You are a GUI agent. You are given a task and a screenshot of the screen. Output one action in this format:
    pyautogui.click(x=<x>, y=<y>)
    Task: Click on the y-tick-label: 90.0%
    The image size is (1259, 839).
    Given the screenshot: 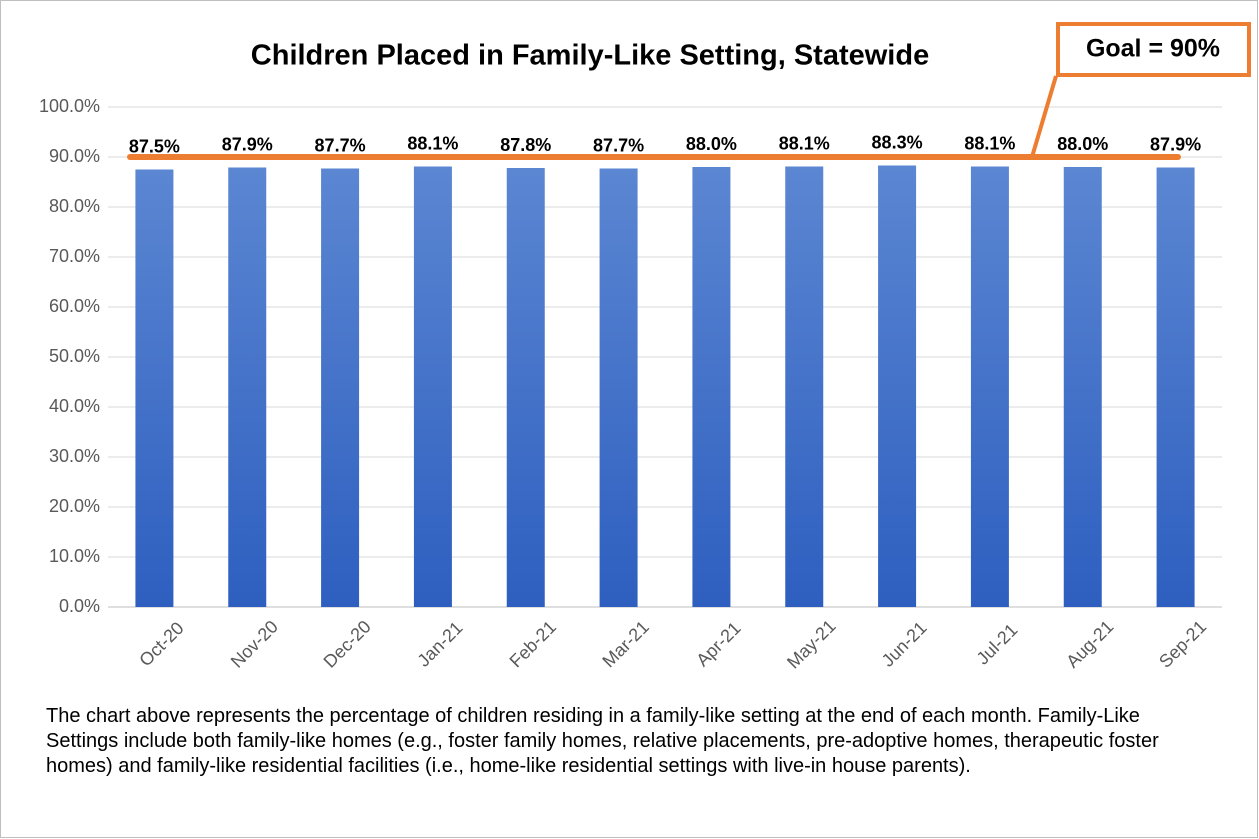 What is the action you would take?
    pyautogui.click(x=74, y=156)
    